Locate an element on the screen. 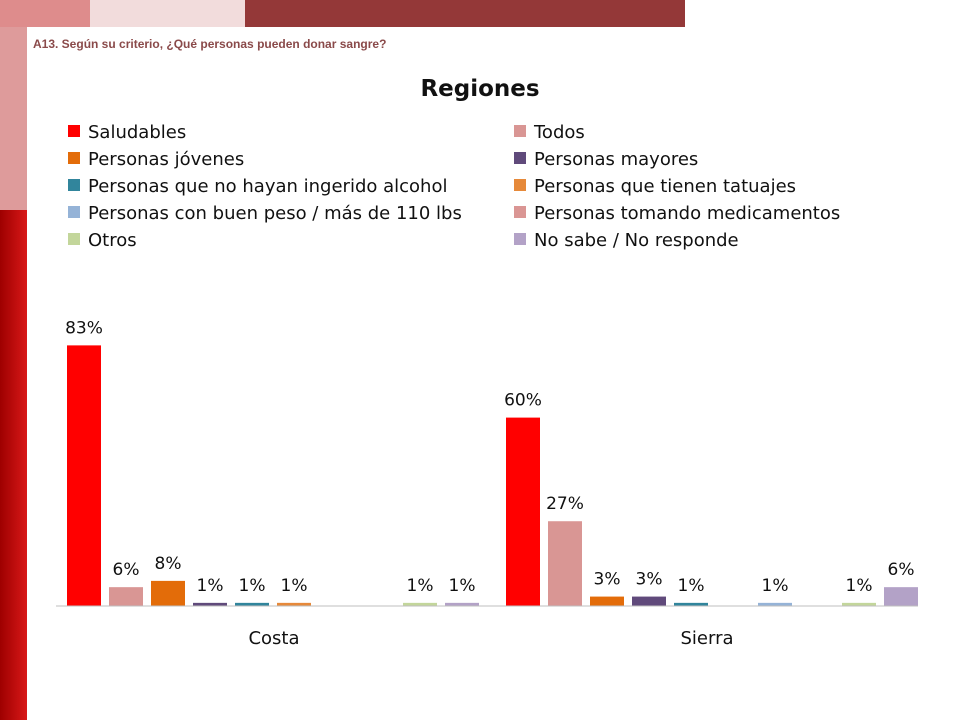 Image resolution: width=960 pixels, height=720 pixels. data-label: 83% is located at coordinates (84, 328).